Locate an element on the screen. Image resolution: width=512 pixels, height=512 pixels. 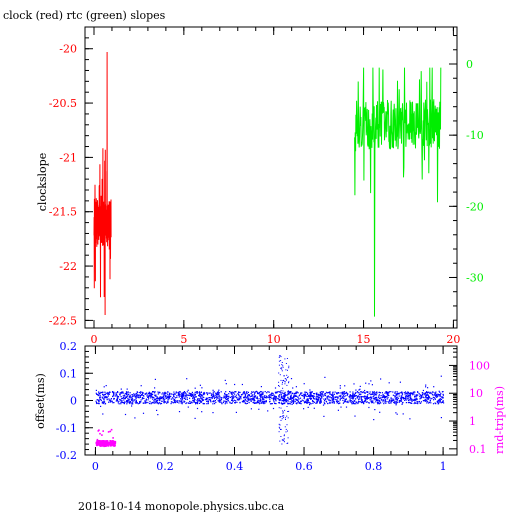
roundtrip-point is located at coordinates (115, 443).